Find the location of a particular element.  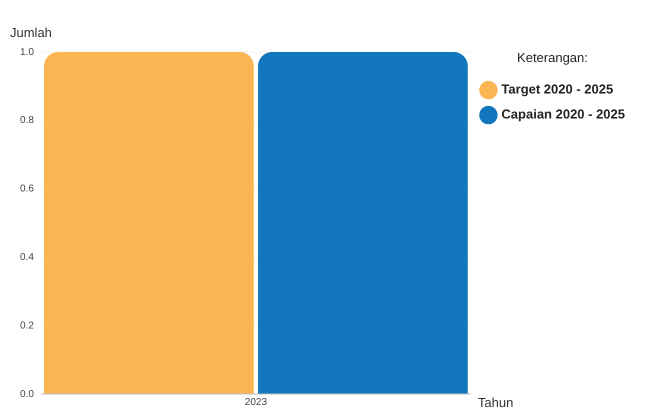

y-tick-label: 1.0 is located at coordinates (27, 52).